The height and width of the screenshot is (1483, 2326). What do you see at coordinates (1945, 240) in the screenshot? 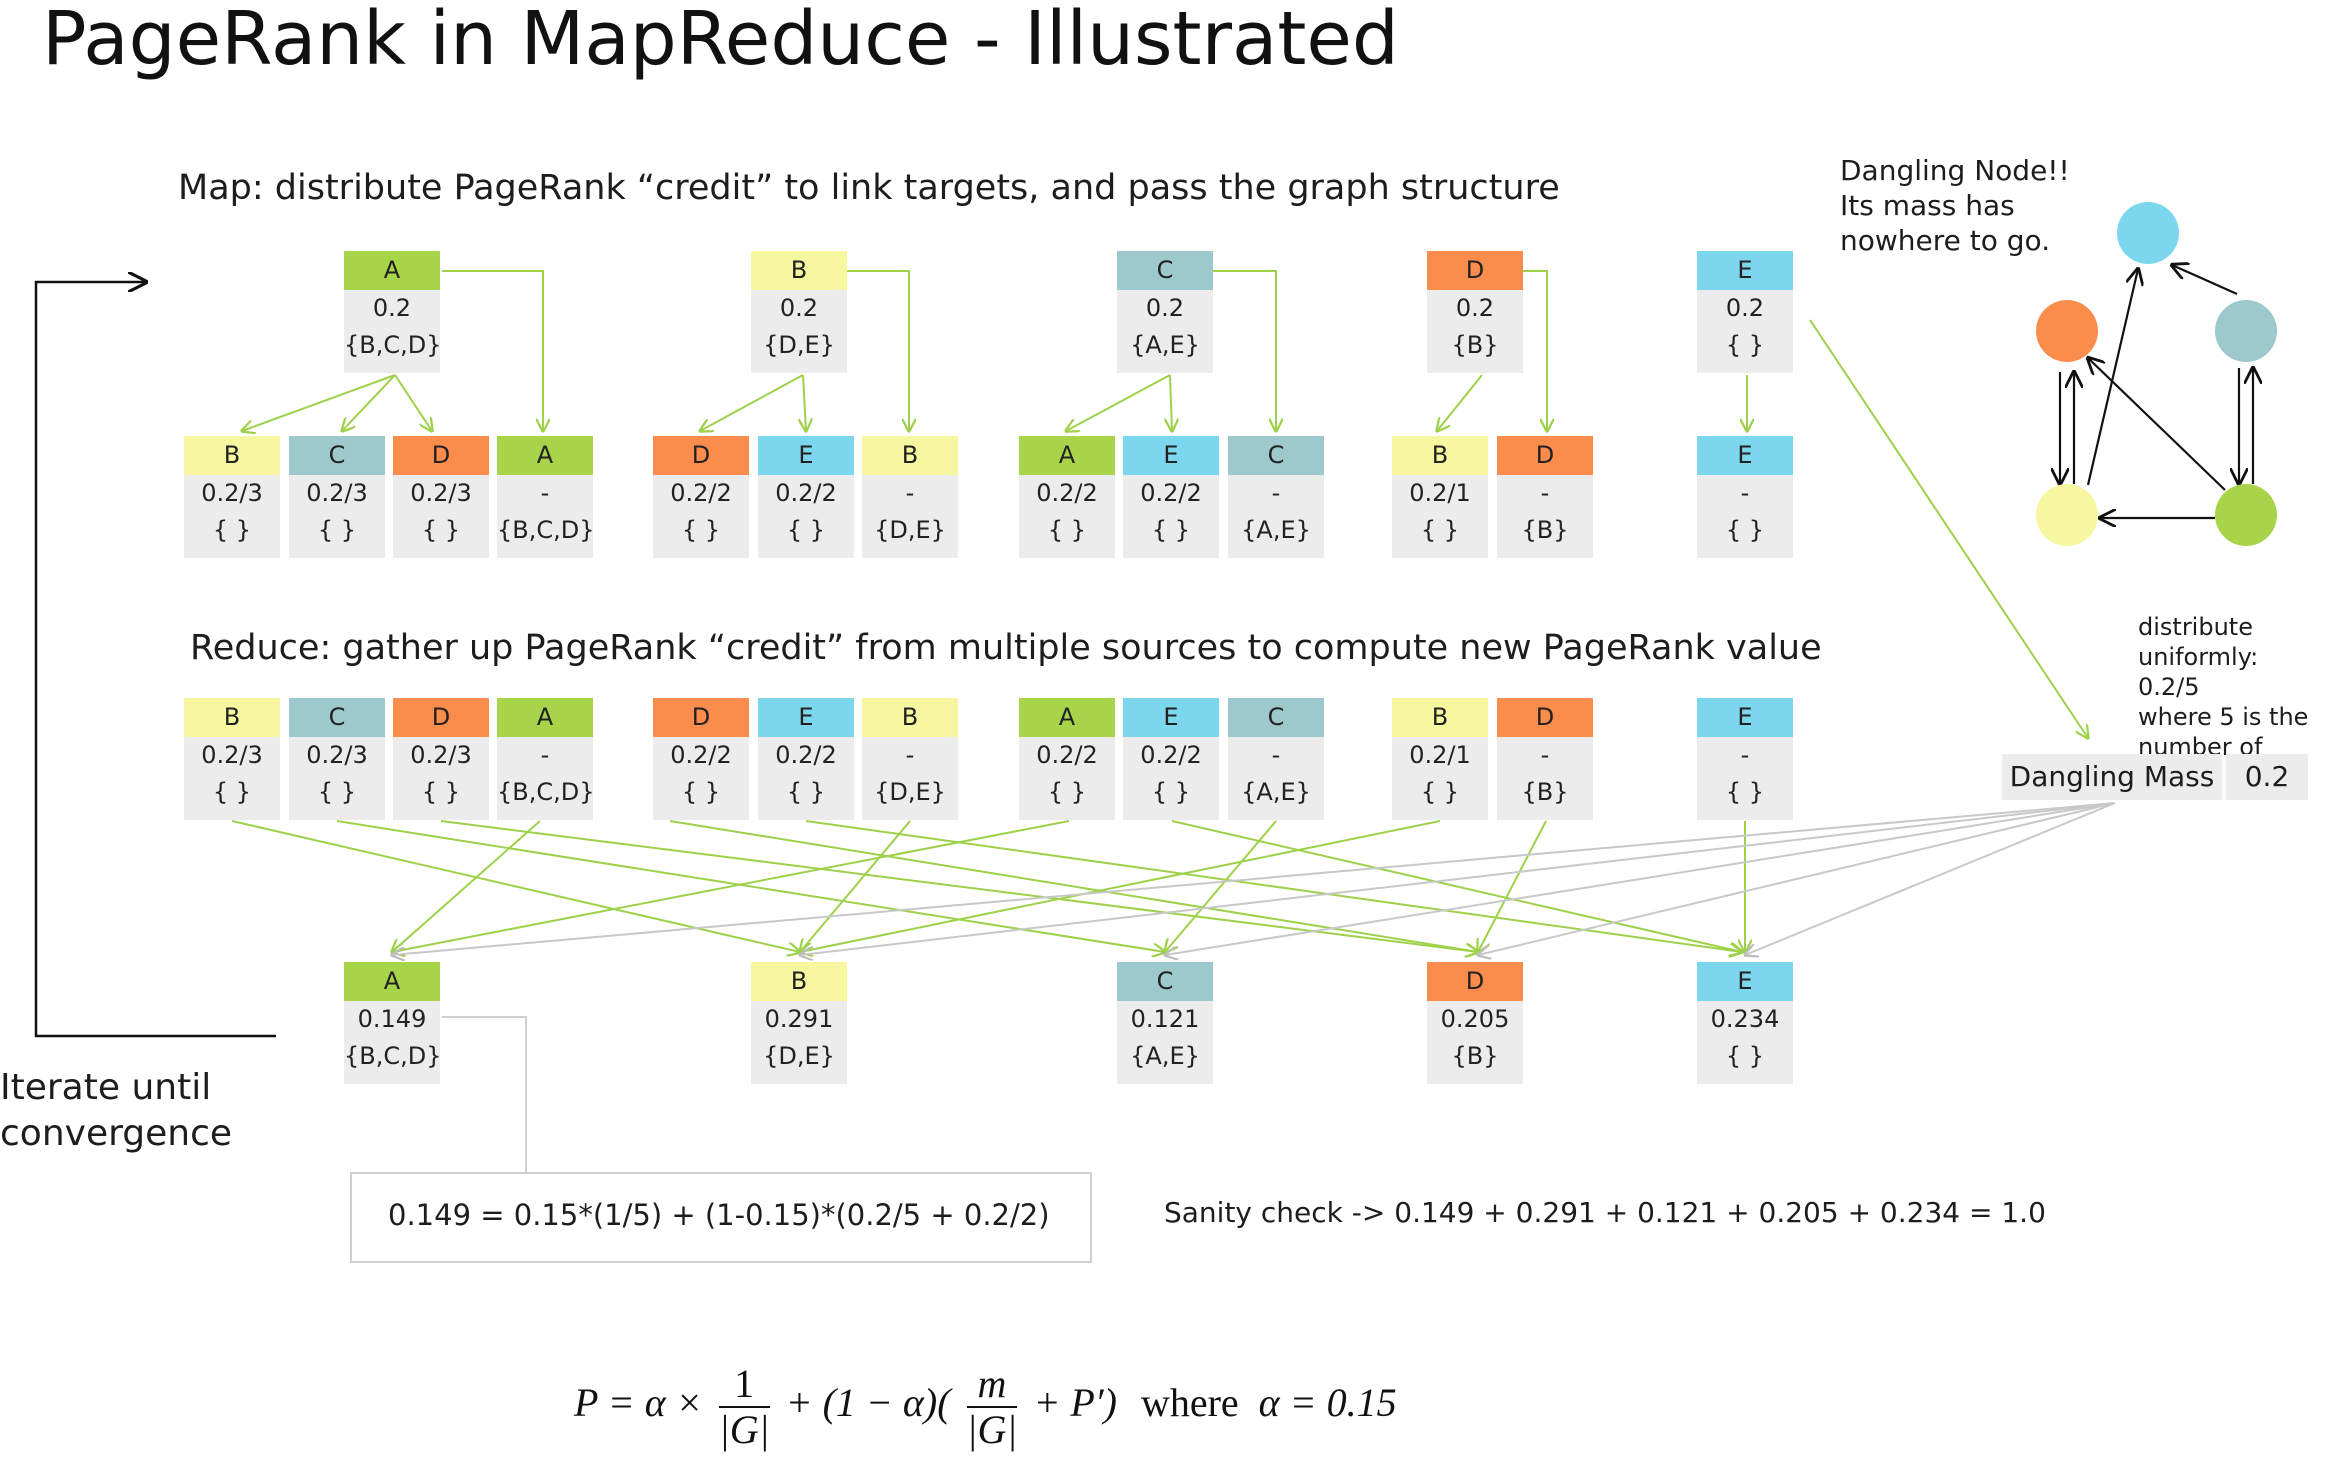
I see `note-line: nowhere to go.` at bounding box center [1945, 240].